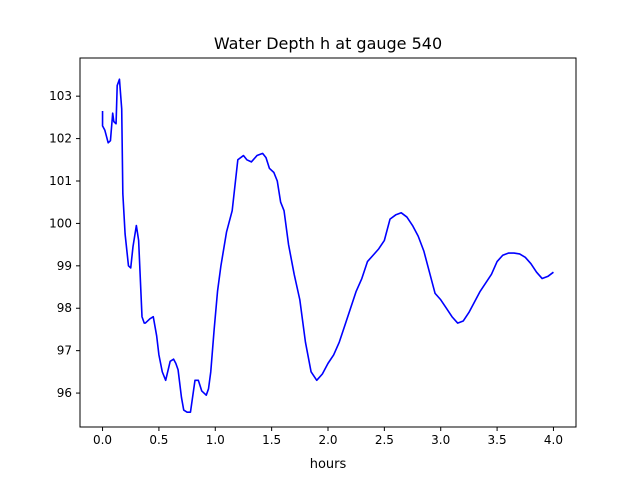  What do you see at coordinates (60, 139) in the screenshot?
I see `y-tick-label: 102` at bounding box center [60, 139].